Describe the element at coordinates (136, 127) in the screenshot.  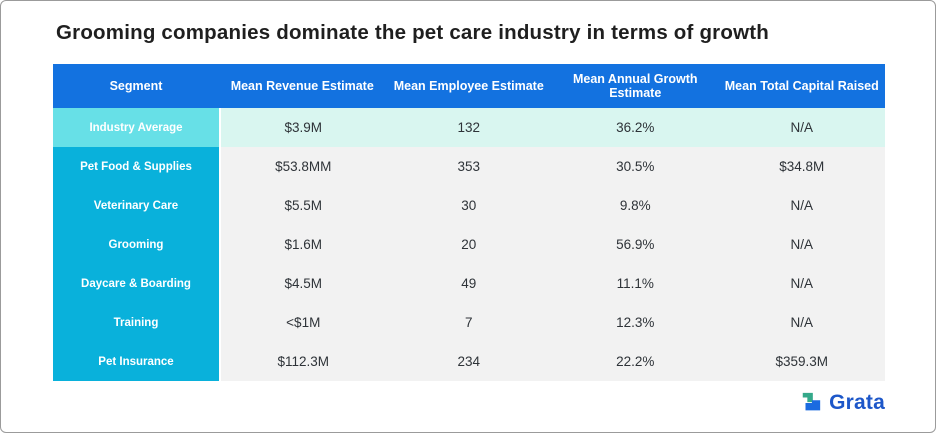
I see `segment-cell: Industry Average` at that location.